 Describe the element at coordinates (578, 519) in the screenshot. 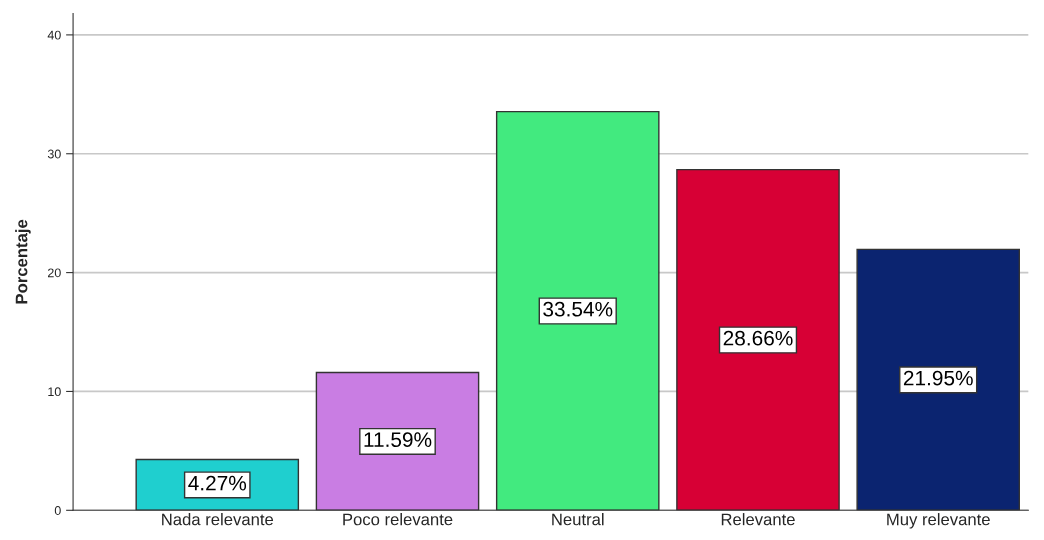

I see `x-tick-label: Neutral` at that location.